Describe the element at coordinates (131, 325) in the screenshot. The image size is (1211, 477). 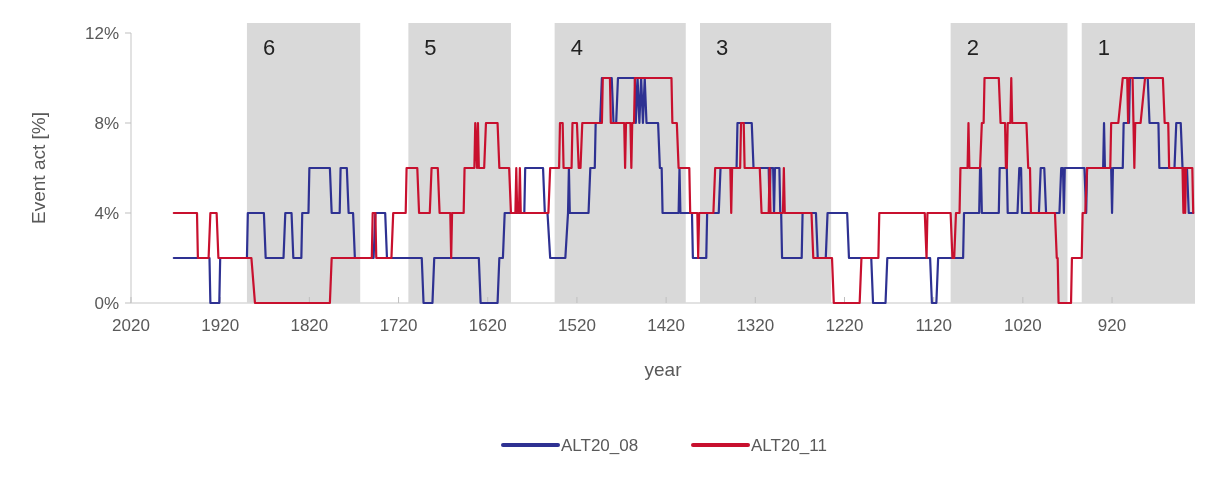
I see `x-tick-label: 2020` at that location.